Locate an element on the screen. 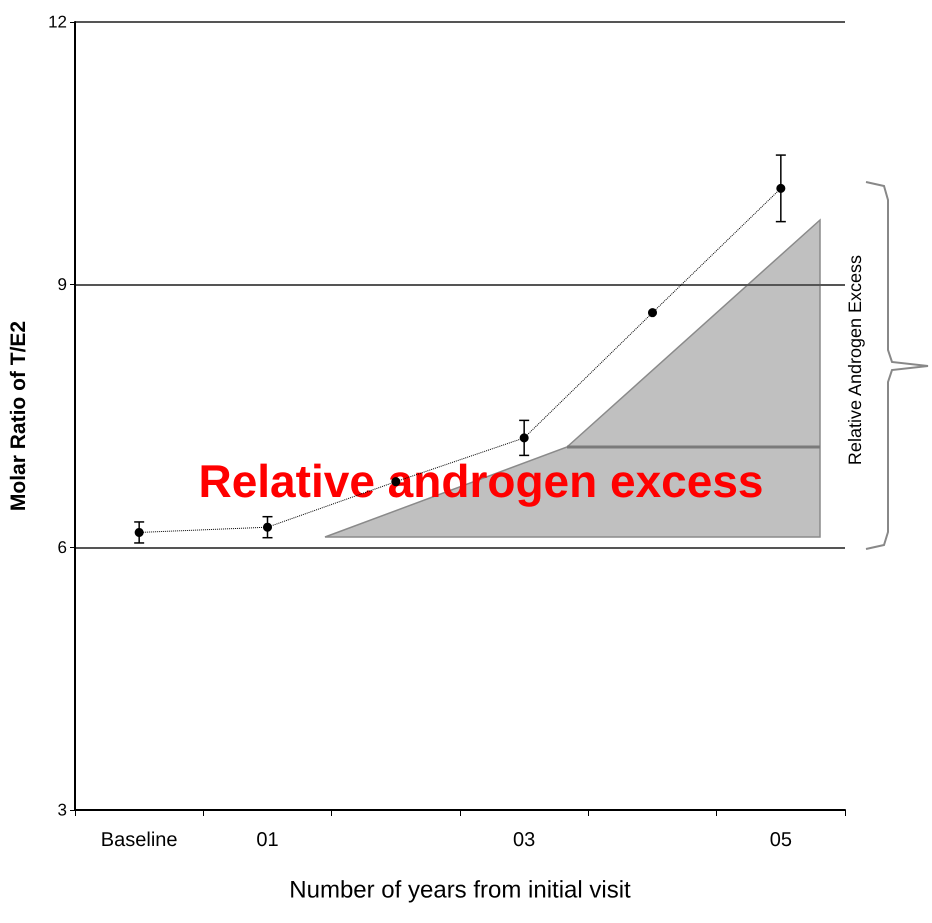 The width and height of the screenshot is (932, 923). y-tick-label: 9 is located at coordinates (62, 284).